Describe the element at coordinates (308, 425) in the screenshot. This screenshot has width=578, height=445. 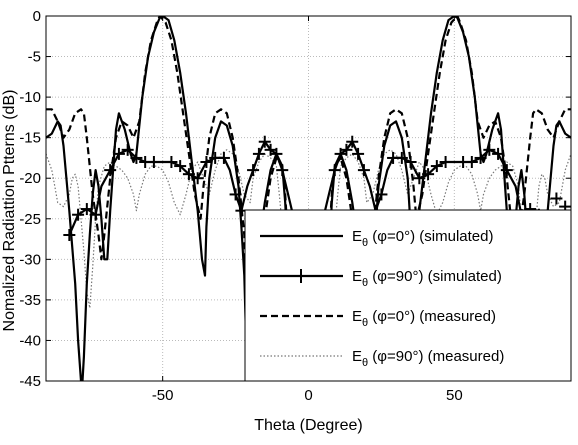
I see `x-axis-label: Theta (Degree)` at that location.